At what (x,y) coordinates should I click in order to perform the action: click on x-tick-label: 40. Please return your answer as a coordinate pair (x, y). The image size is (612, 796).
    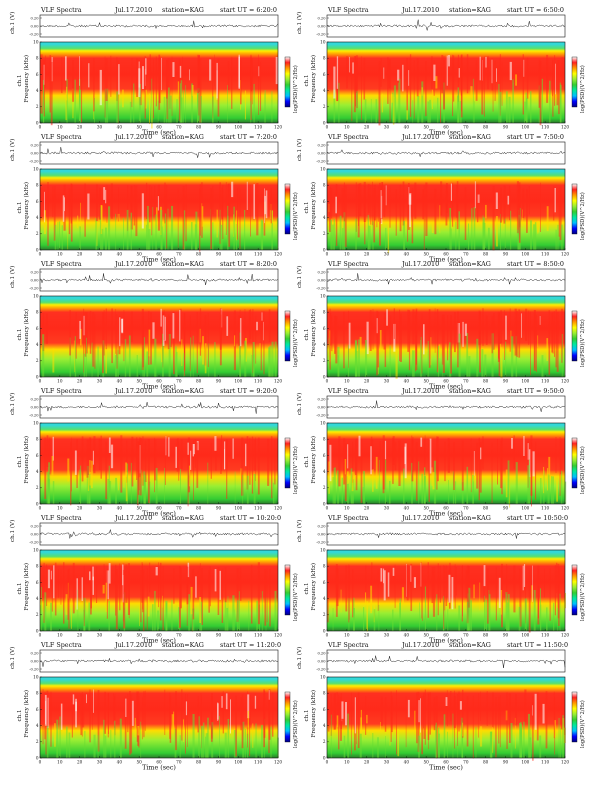
    Looking at the image, I should click on (120, 381).